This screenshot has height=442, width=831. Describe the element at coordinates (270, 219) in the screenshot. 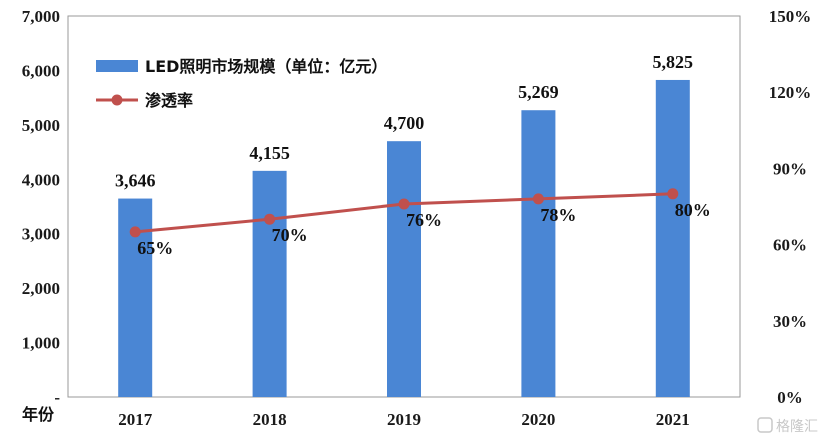

I see `line-point-2018` at that location.